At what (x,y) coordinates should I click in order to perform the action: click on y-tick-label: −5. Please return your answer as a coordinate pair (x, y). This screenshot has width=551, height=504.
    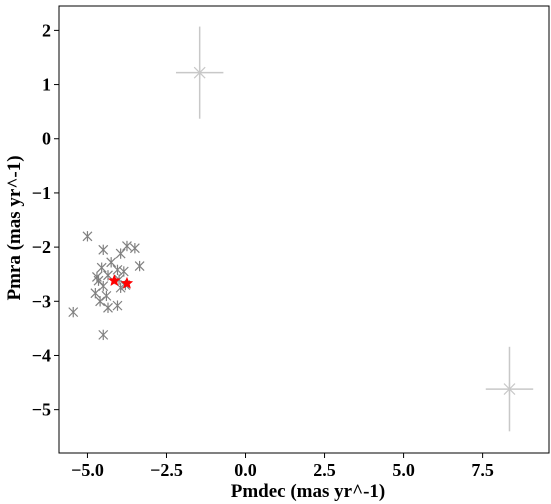
    Looking at the image, I should click on (41, 410).